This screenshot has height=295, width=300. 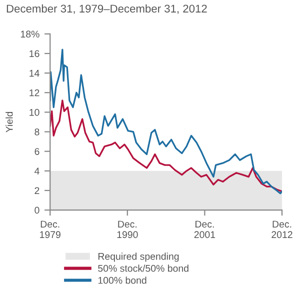 What do you see at coordinates (37, 151) in the screenshot?
I see `y-tick-label: 6` at bounding box center [37, 151].